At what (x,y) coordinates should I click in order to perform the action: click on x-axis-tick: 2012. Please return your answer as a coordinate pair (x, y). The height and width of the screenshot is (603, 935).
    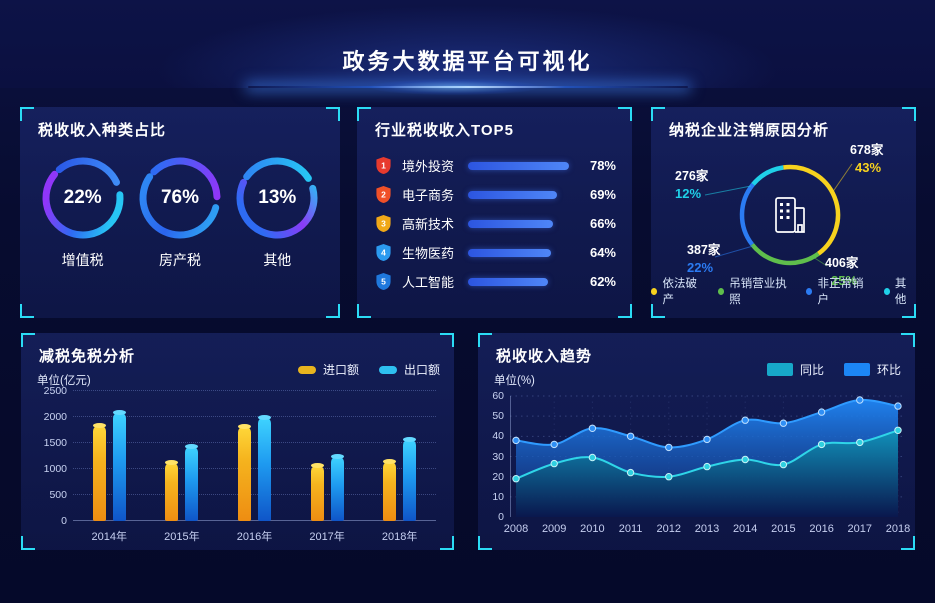
    Looking at the image, I should click on (669, 529).